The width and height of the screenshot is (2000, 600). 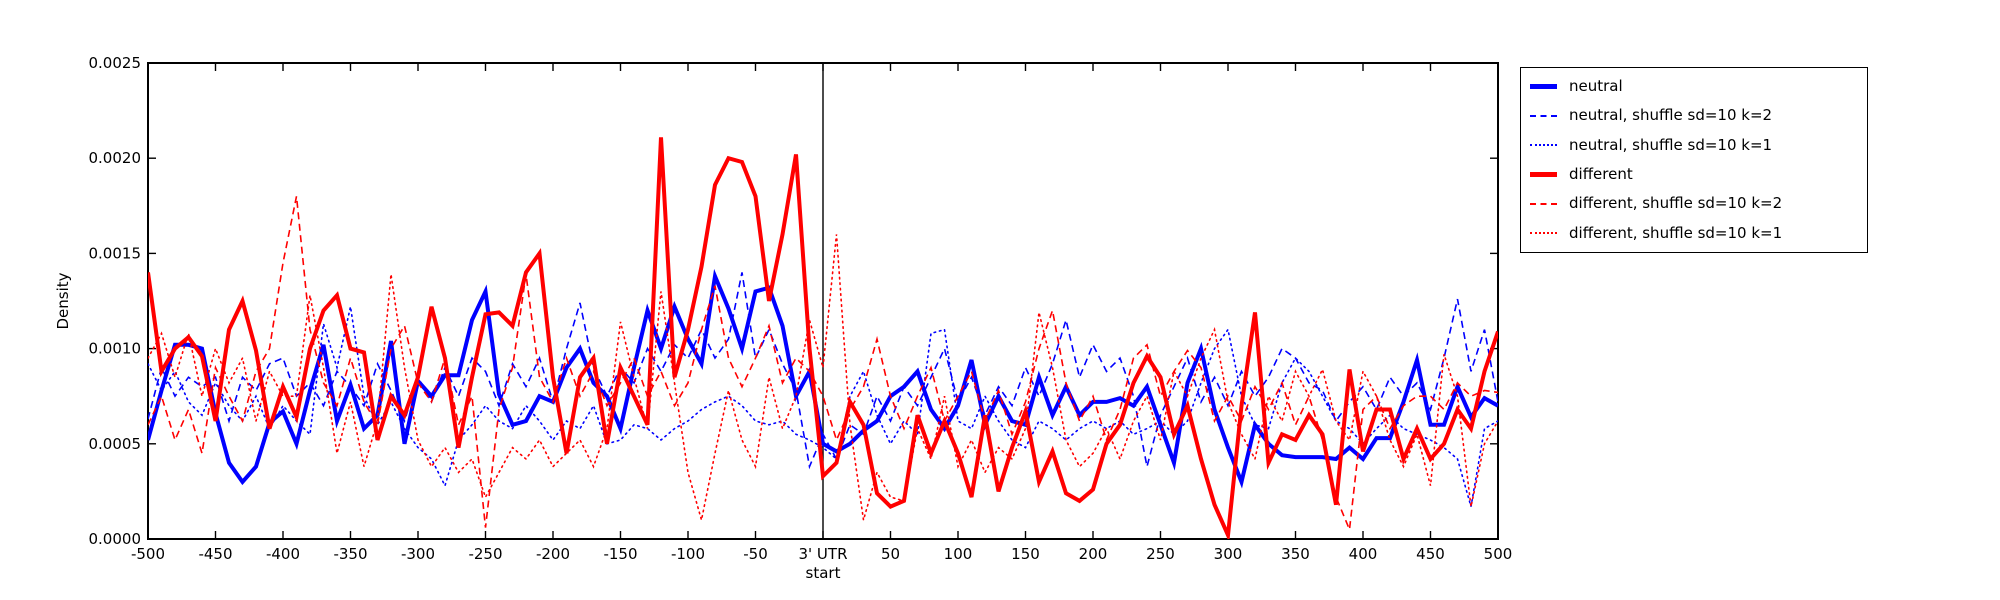 What do you see at coordinates (620, 554) in the screenshot?
I see `x-tick-label: -150` at bounding box center [620, 554].